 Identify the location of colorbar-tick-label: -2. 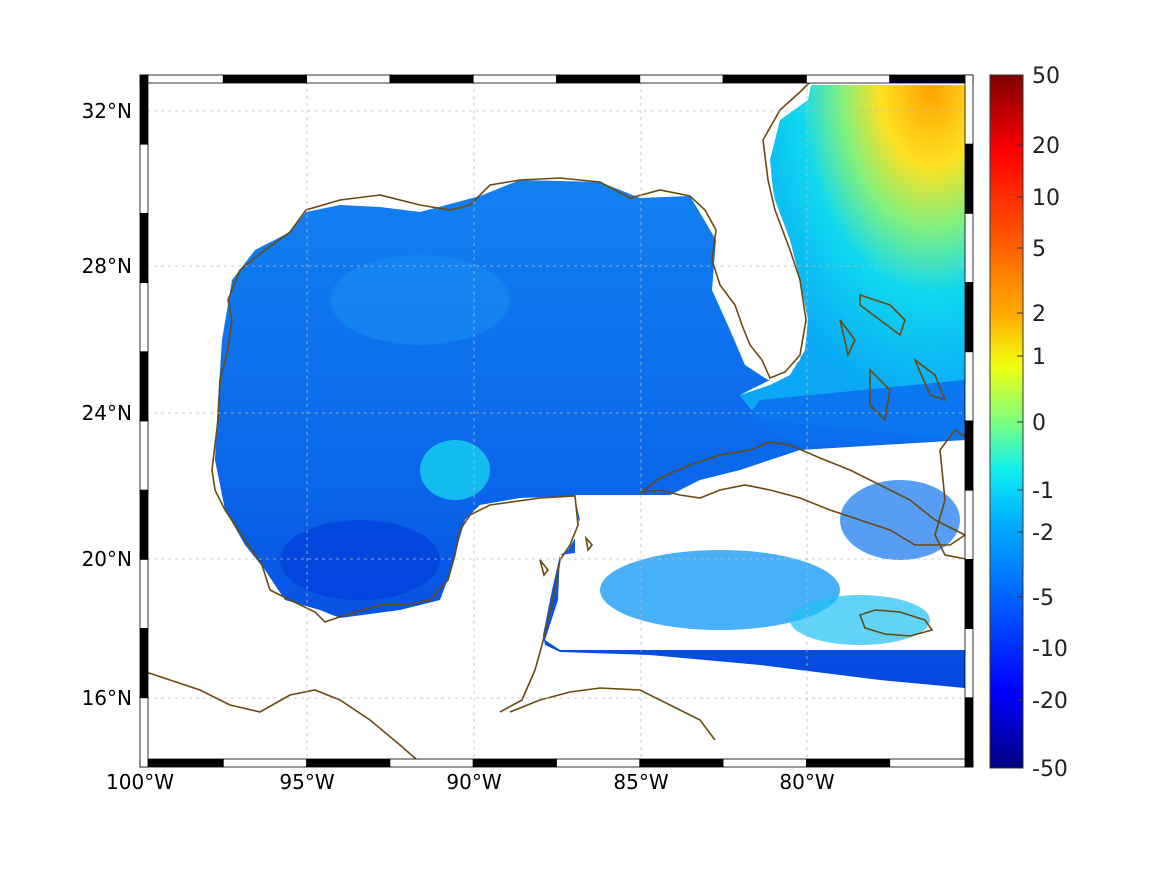
(1043, 533).